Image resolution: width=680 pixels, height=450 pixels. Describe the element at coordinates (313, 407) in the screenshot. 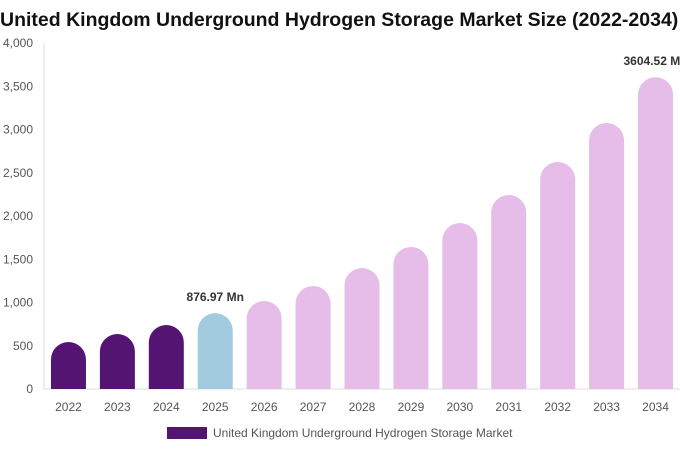

I see `x-tick-label: 2027` at that location.